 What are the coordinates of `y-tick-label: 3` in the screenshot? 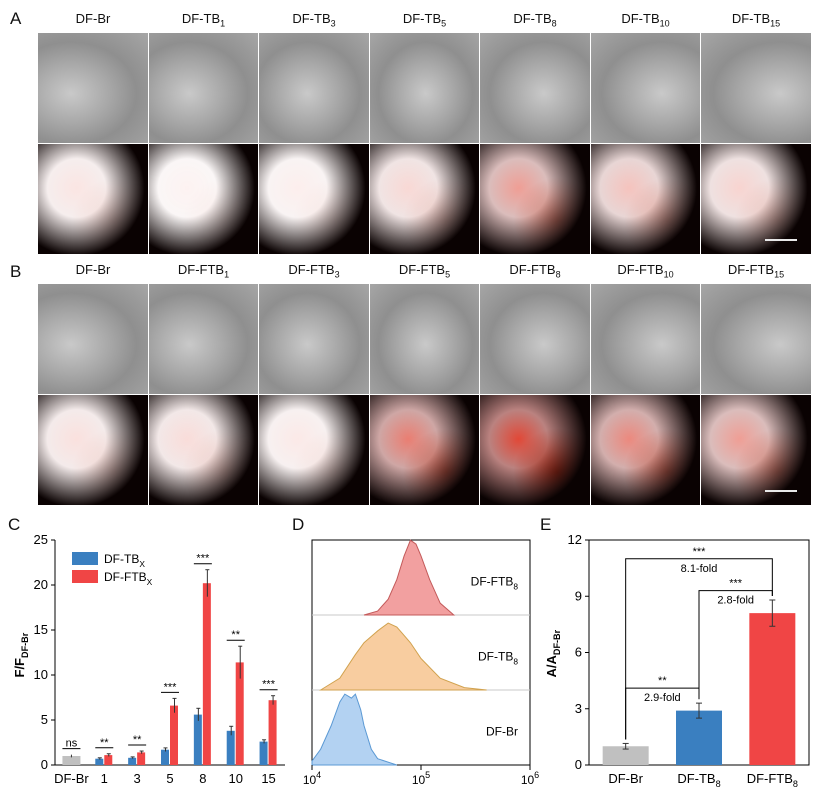 It's located at (578, 708).